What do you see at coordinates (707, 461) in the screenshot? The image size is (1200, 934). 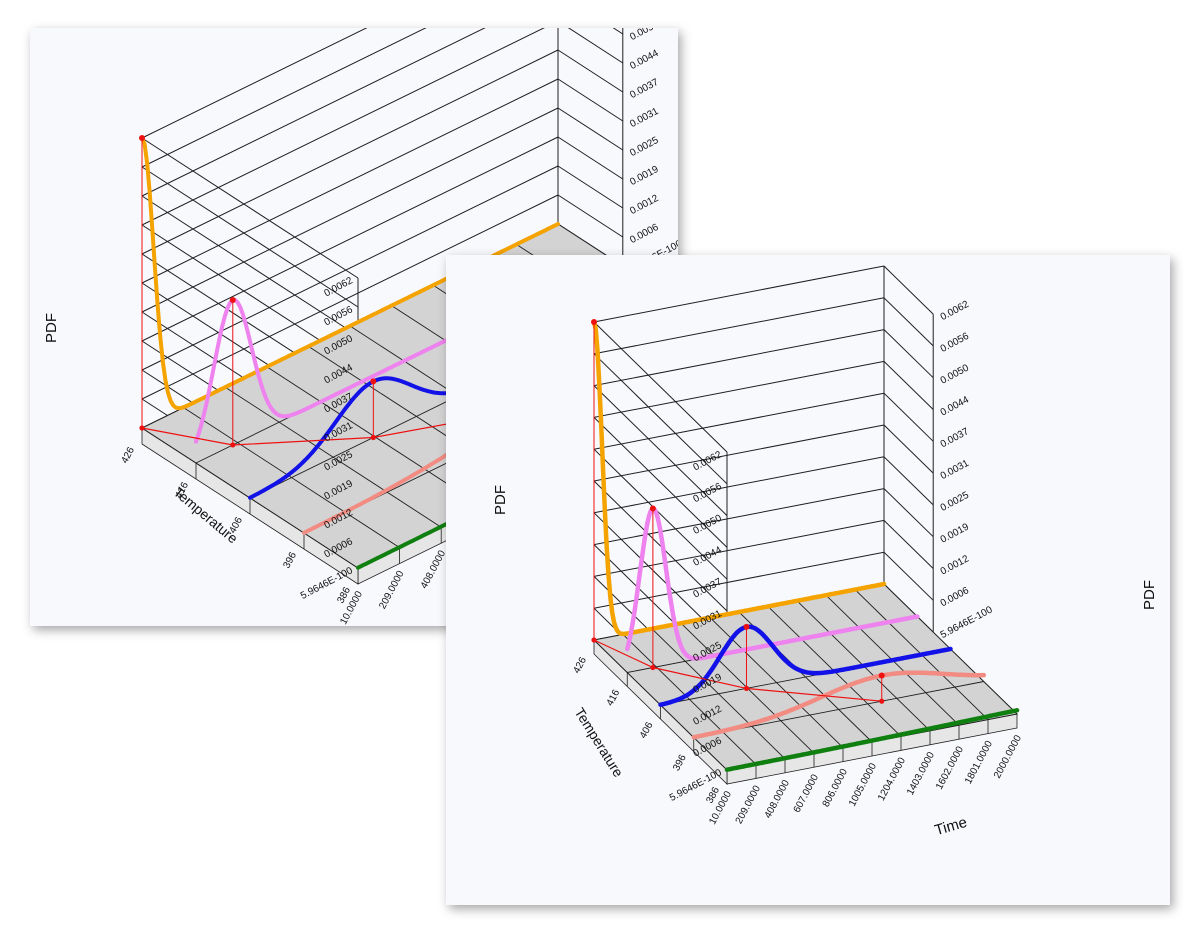 I see `pdf-tick-label-left: 0.0062` at bounding box center [707, 461].